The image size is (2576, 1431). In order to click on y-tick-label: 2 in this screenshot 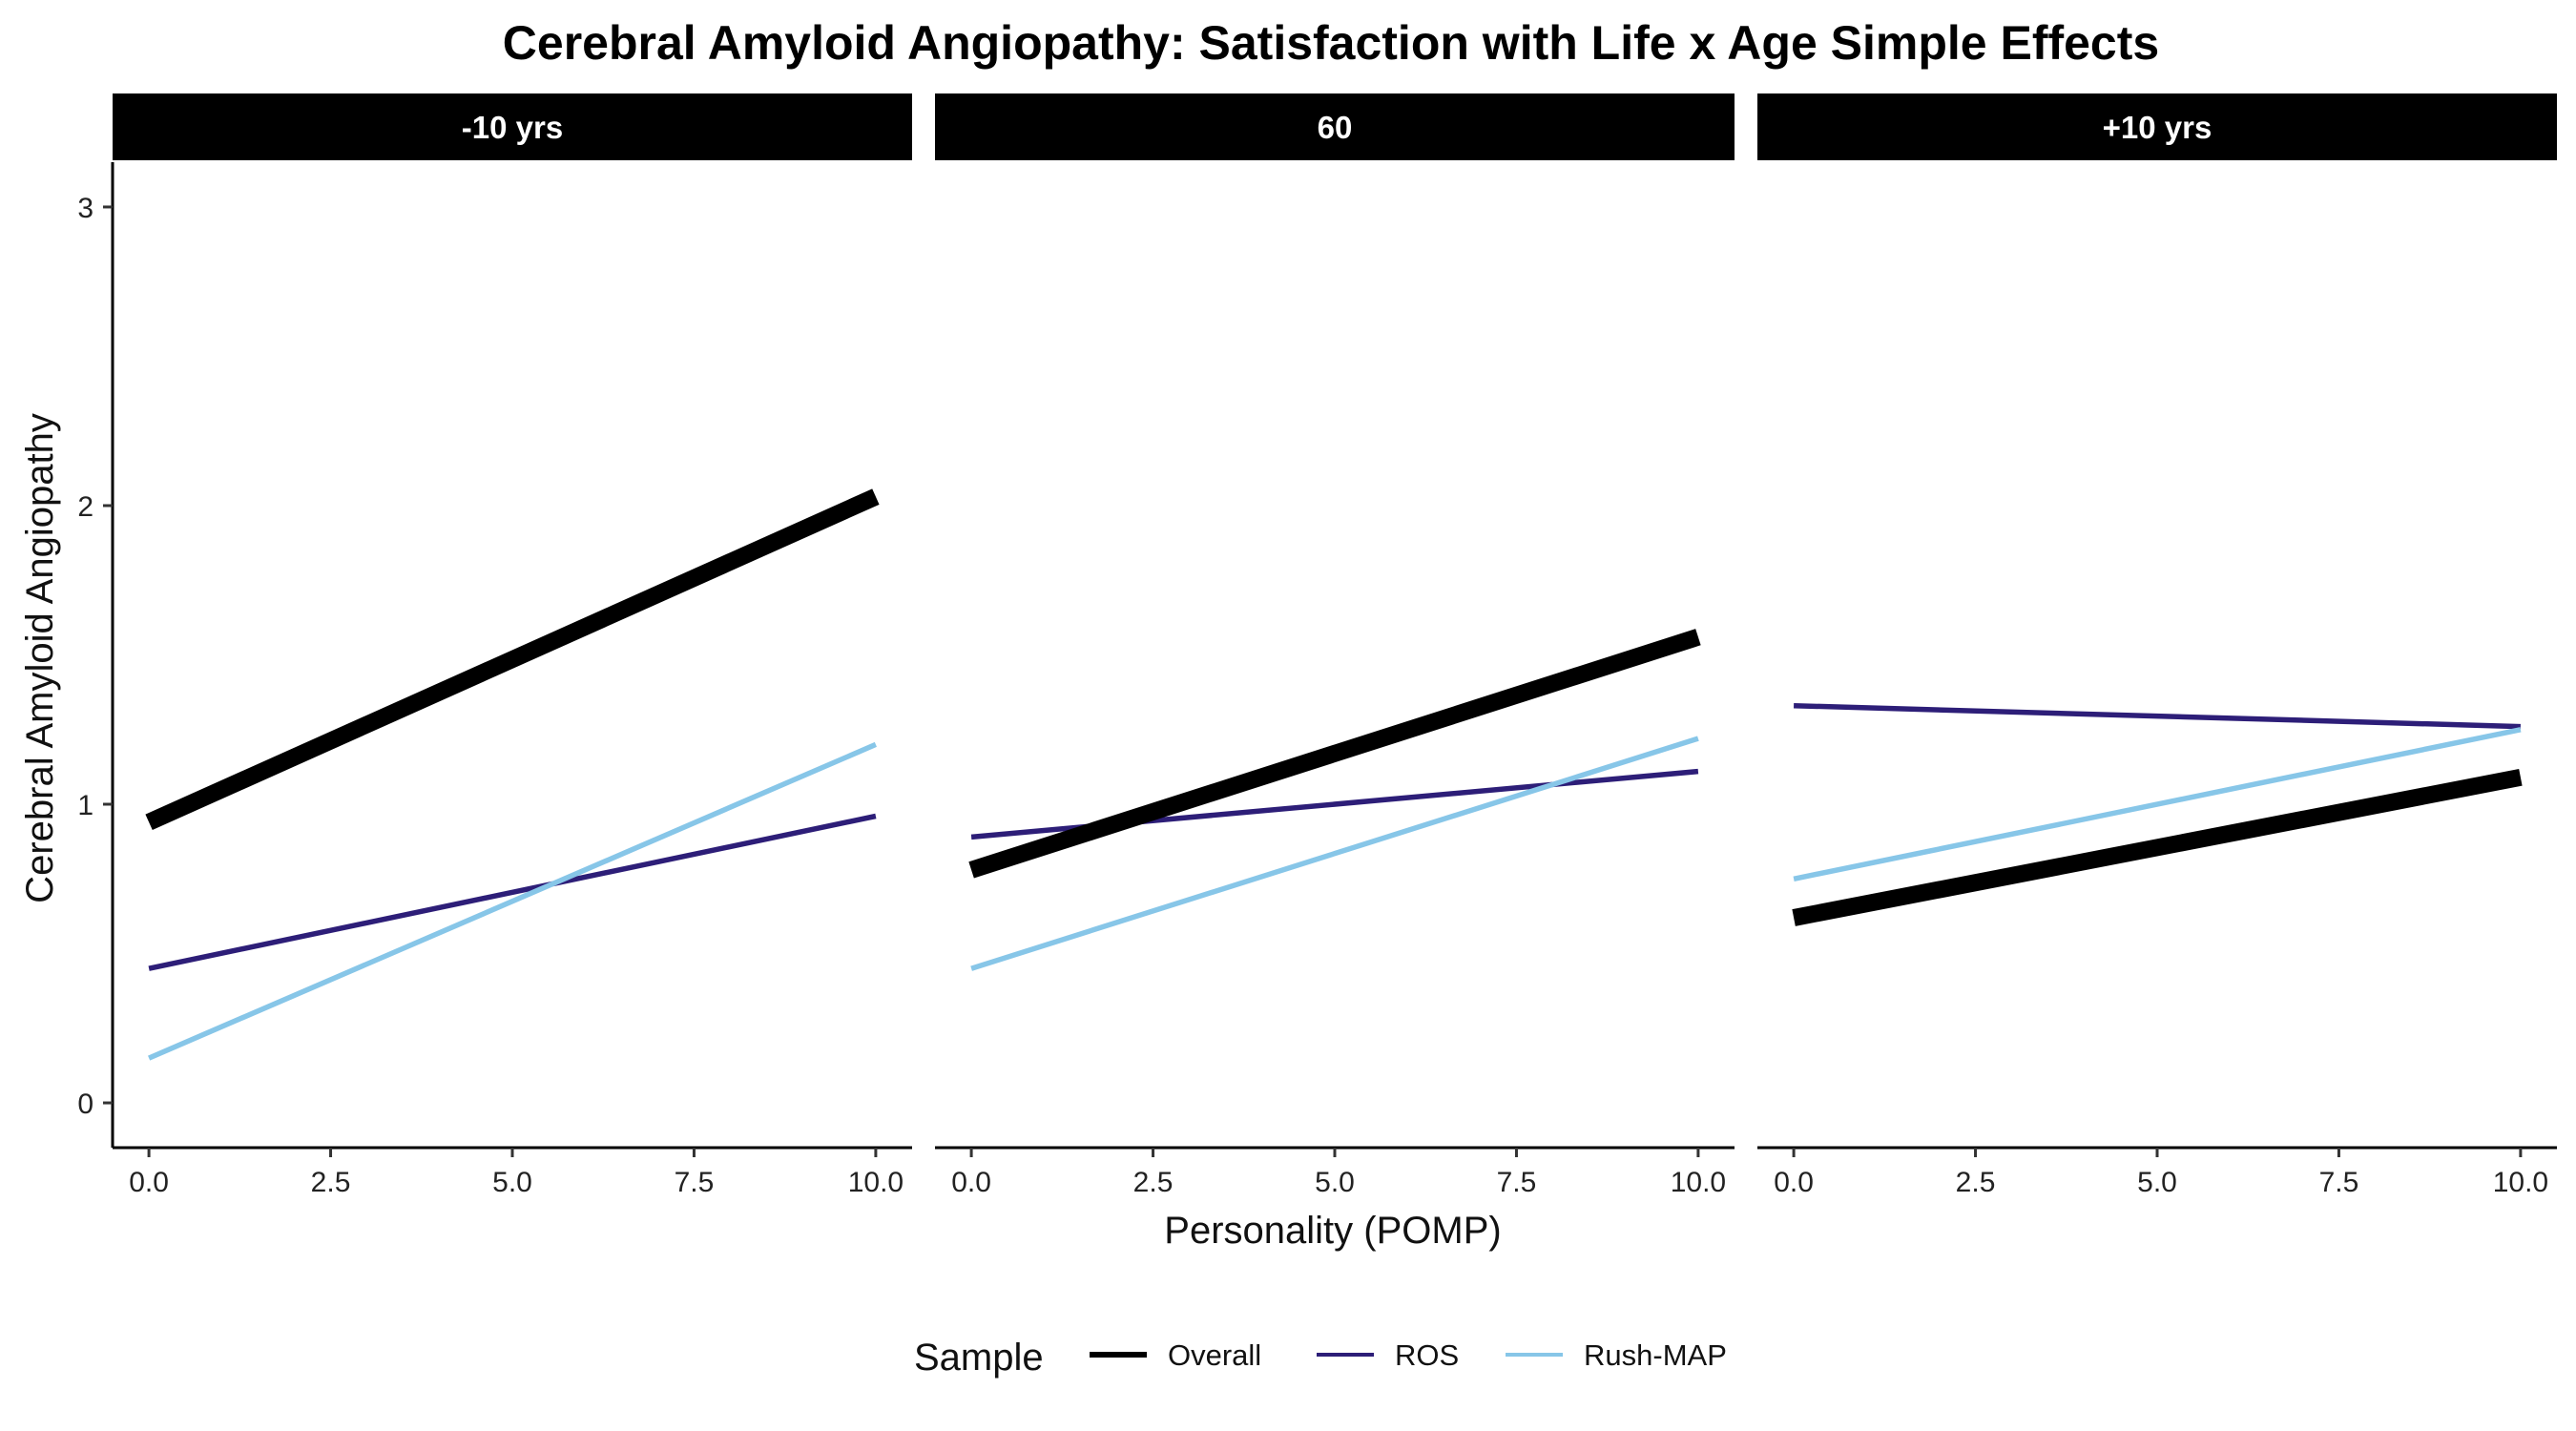, I will do `click(85, 507)`.